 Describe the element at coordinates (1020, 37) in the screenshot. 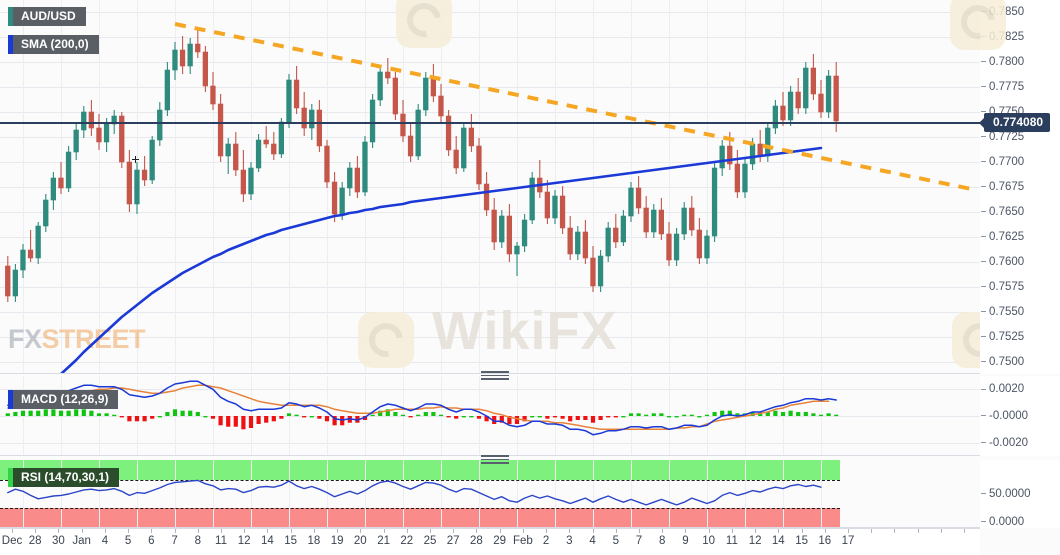

I see `price-axis-tick: 0.7825` at that location.